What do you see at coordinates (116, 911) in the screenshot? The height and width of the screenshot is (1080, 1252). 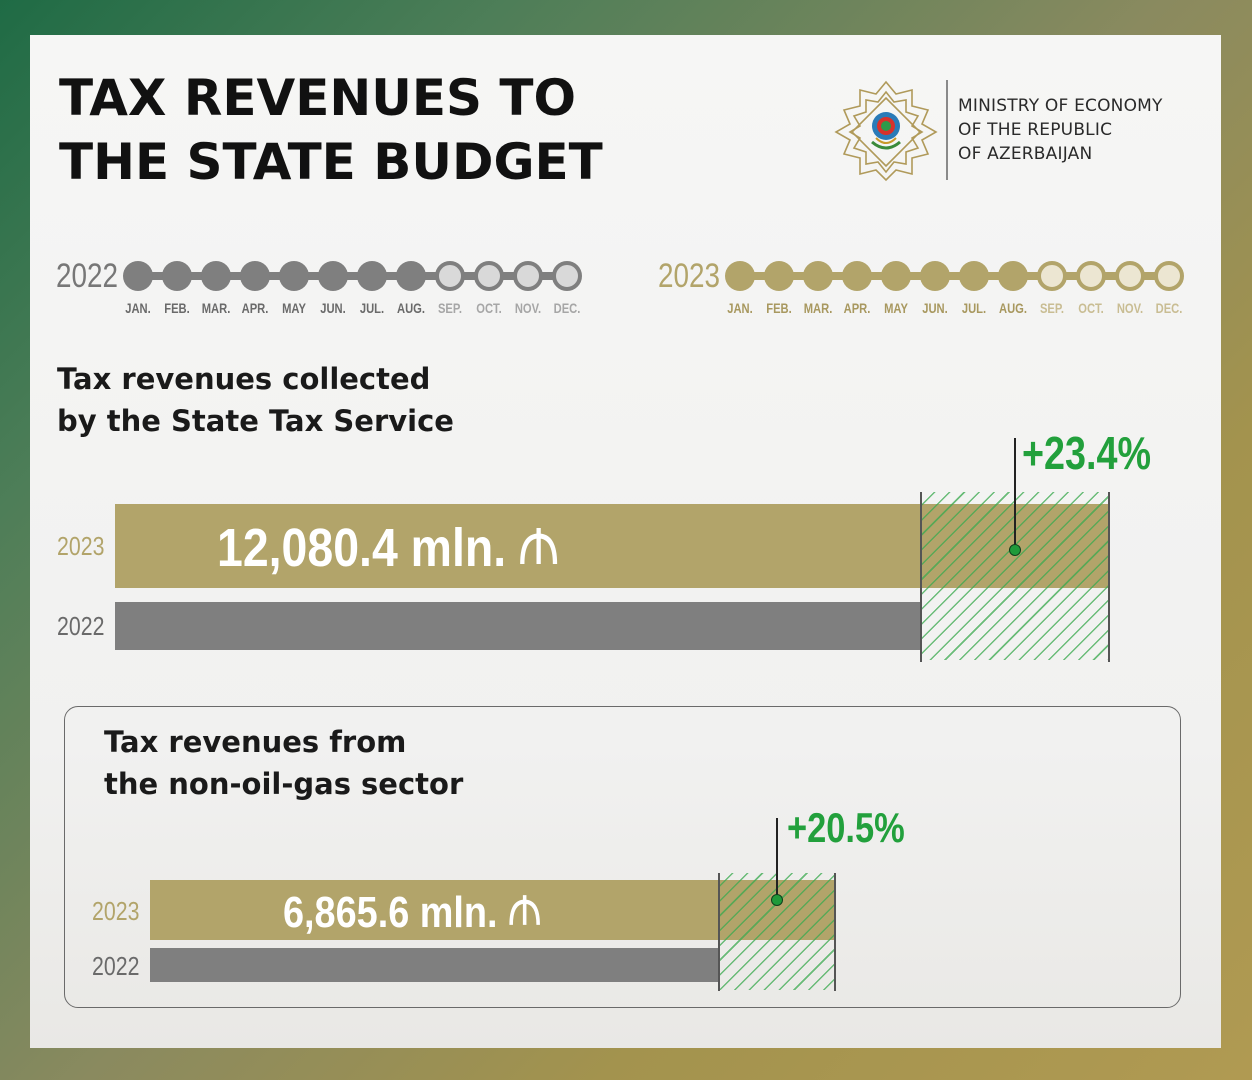 I see `chart2-year-2023: 2023` at bounding box center [116, 911].